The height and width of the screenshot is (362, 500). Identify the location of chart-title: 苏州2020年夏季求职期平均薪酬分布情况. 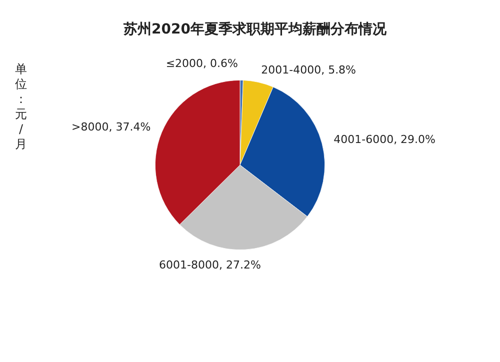
(255, 29).